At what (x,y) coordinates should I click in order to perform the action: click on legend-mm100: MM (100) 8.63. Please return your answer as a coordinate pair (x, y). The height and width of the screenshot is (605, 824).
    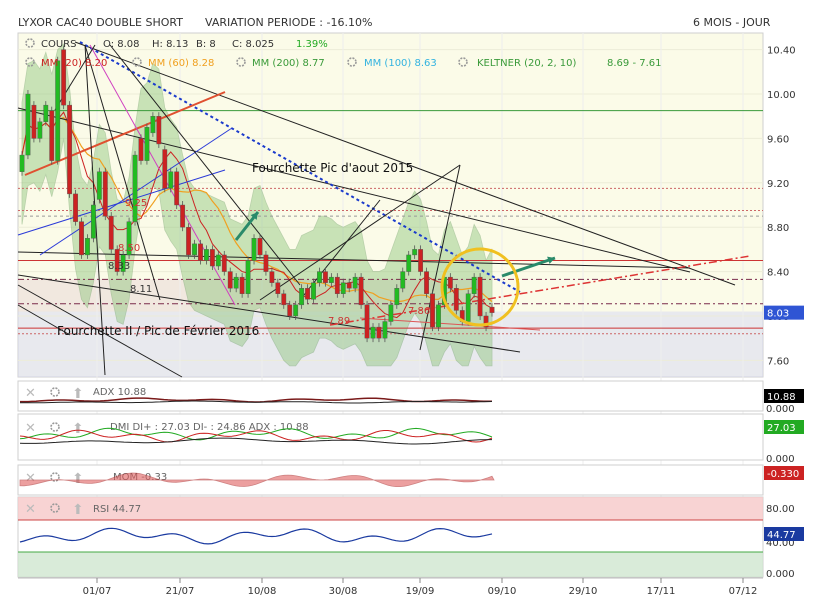
    Looking at the image, I should click on (400, 63).